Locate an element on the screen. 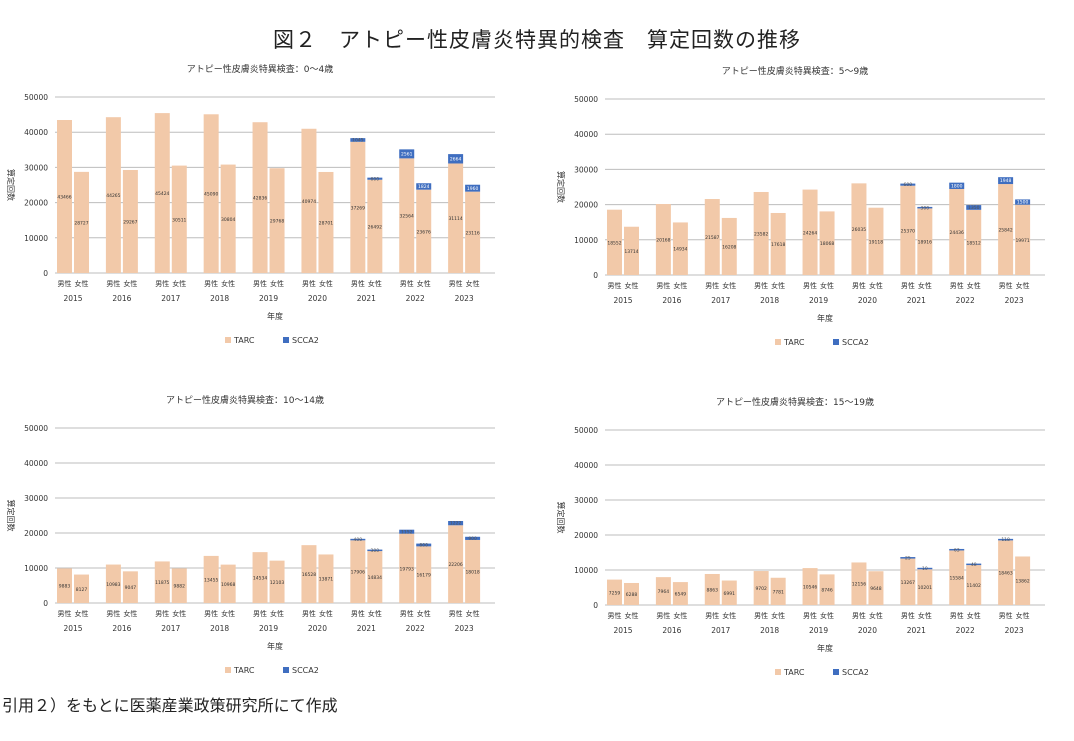  data-label-scca2: 48 is located at coordinates (974, 565).